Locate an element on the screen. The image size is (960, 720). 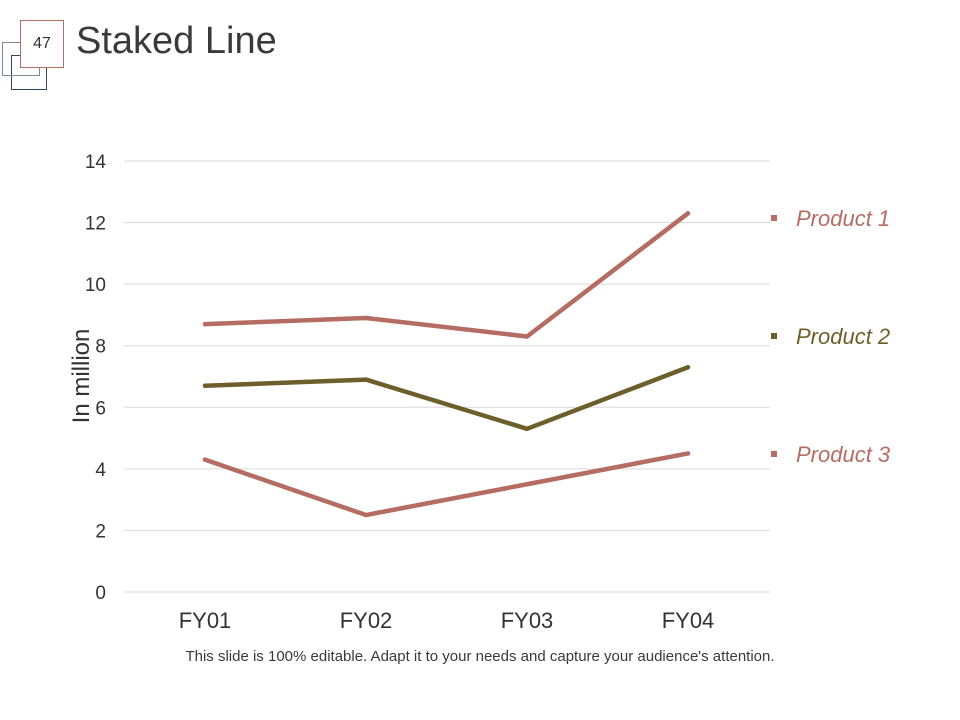
legend-label: Product 3 is located at coordinates (843, 454).